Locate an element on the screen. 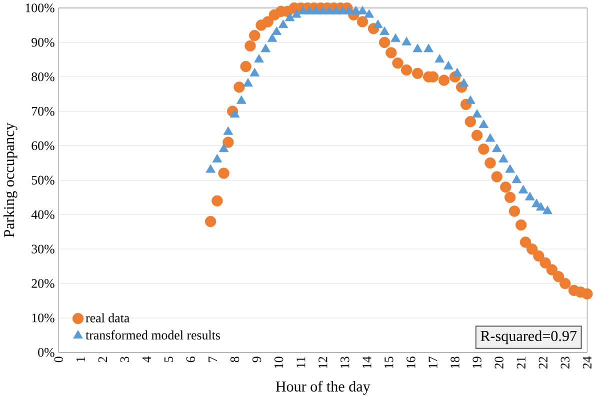 This screenshot has width=595, height=398. x-tick-label: 9 is located at coordinates (257, 359).